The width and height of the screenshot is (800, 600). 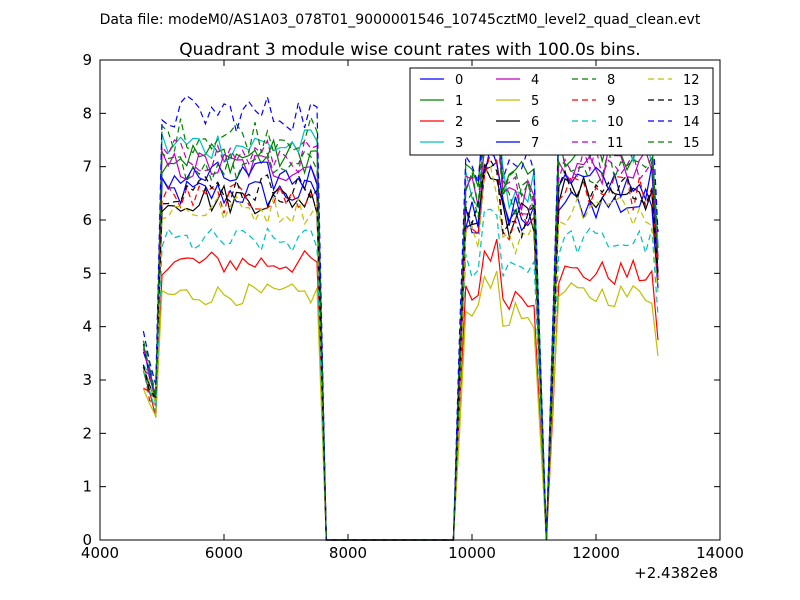 I want to click on y-tick-label: 7, so click(x=87, y=167).